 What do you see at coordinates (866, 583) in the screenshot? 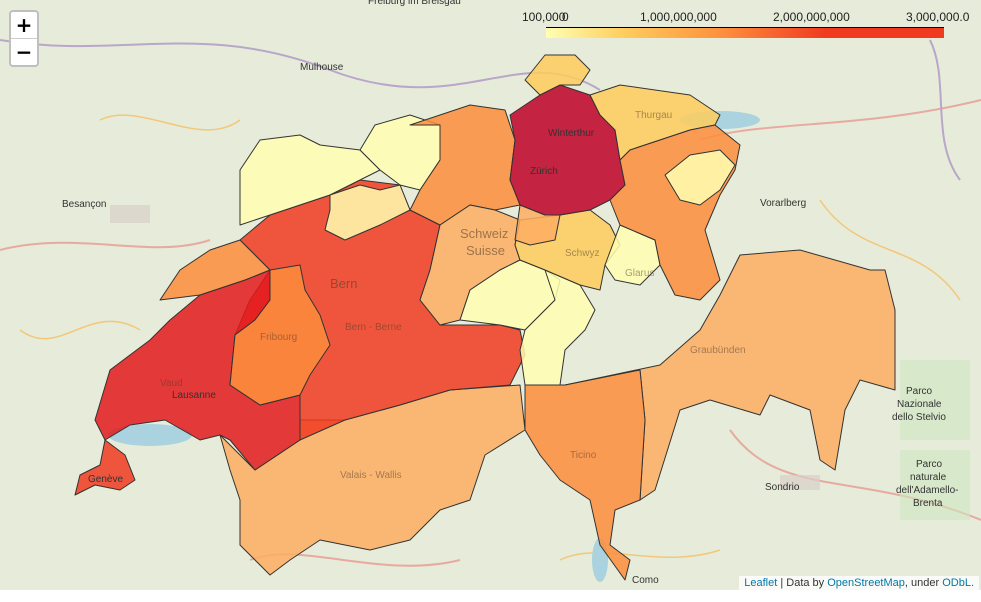
I see `openstreetmap-link: OpenStreetMap` at bounding box center [866, 583].